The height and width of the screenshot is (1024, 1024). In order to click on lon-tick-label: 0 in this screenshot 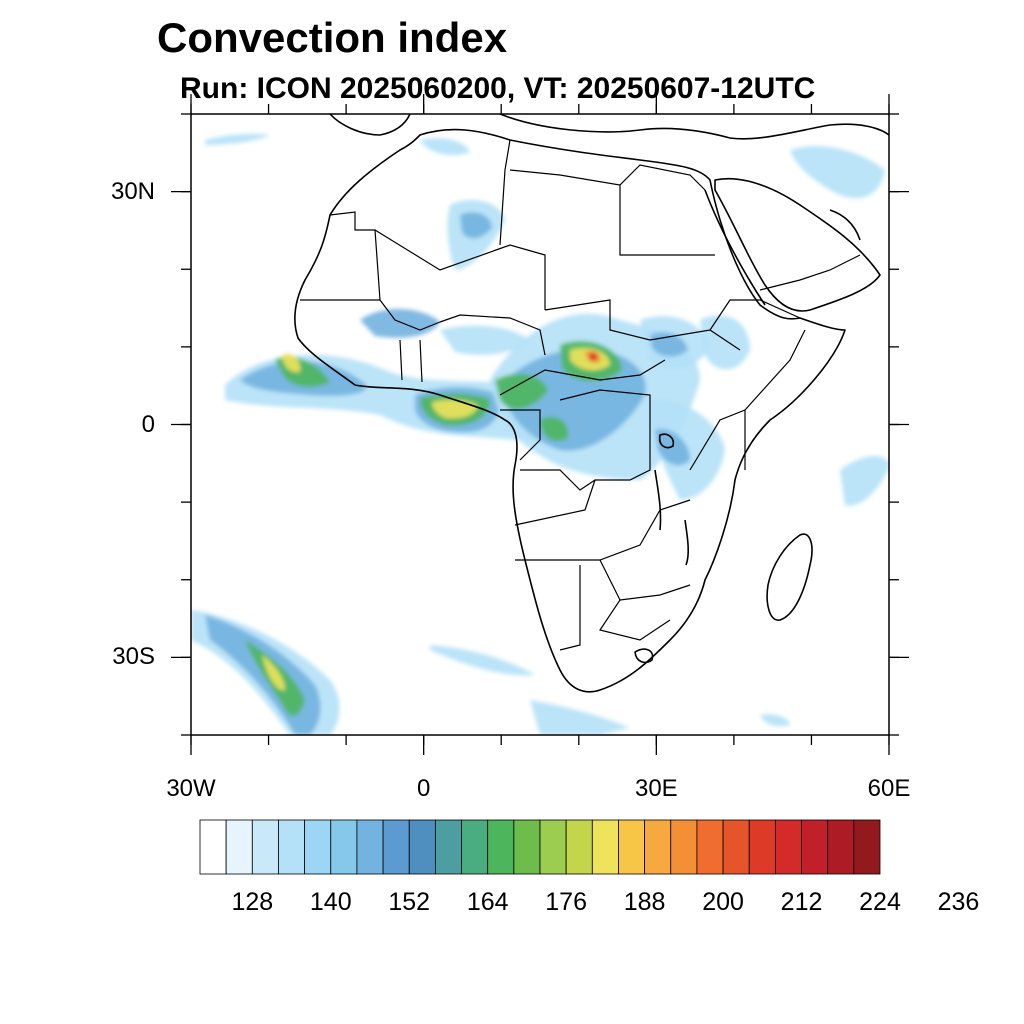, I will do `click(423, 788)`.